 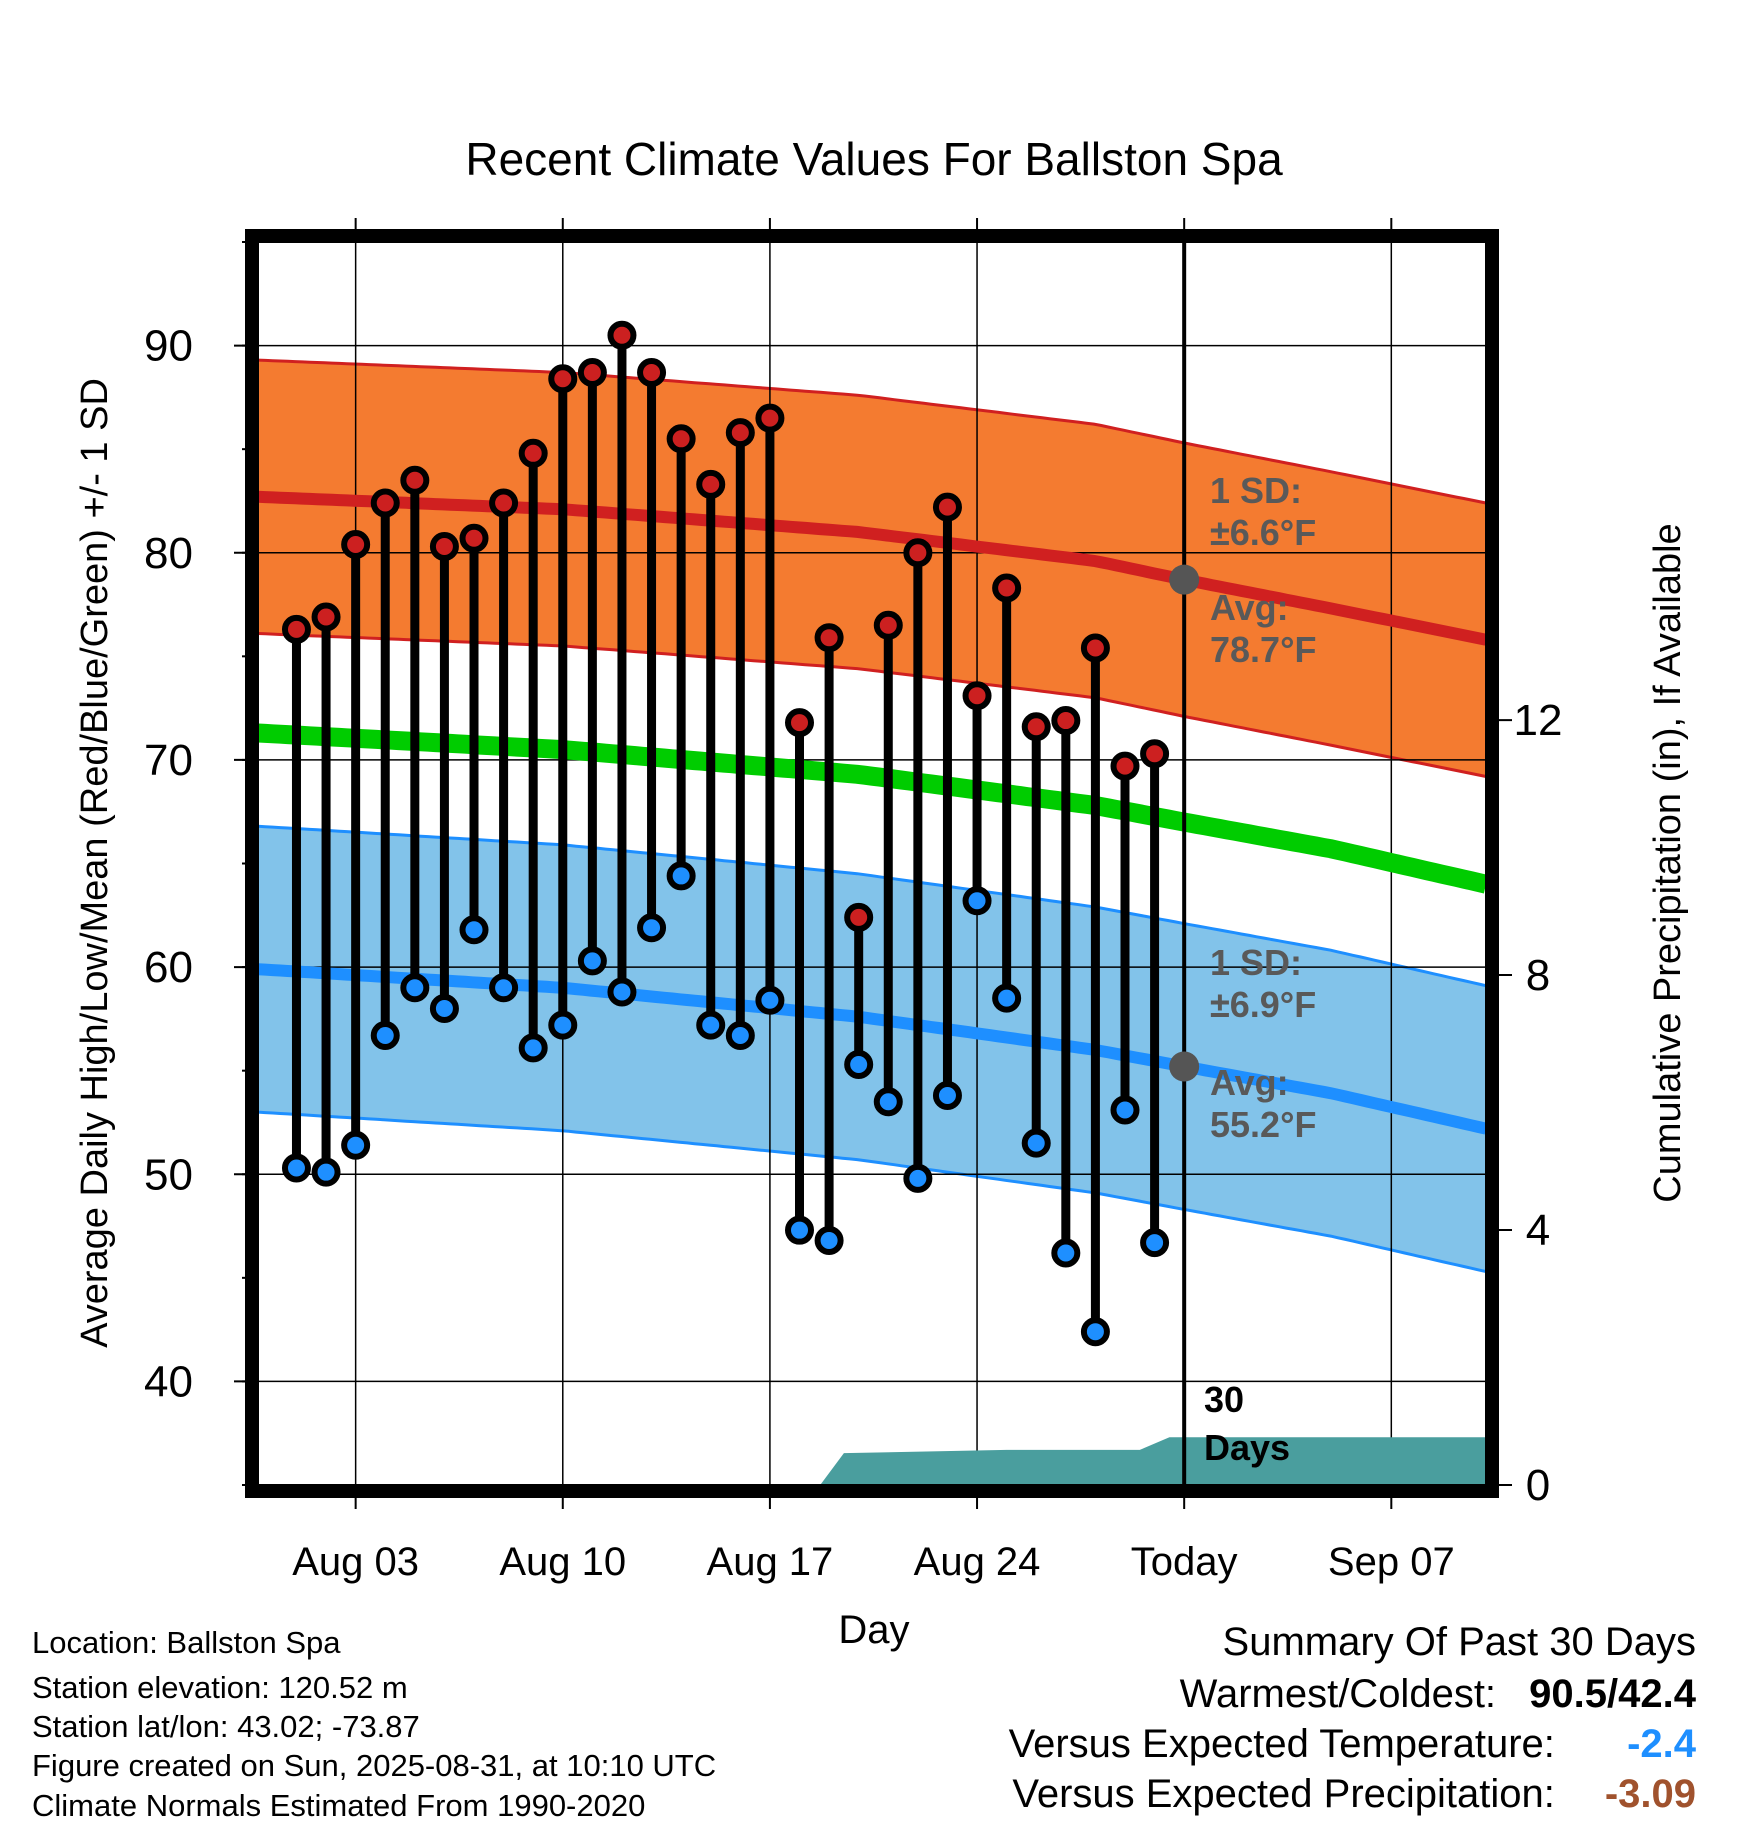 I want to click on x-tick-label-2: Aug 17, so click(x=770, y=1562).